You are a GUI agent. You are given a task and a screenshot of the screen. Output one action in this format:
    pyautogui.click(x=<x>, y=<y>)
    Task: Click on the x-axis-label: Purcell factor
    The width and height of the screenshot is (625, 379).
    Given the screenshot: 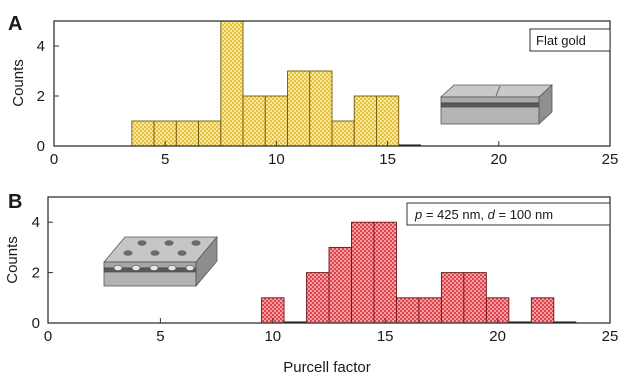 What is the action you would take?
    pyautogui.click(x=327, y=367)
    